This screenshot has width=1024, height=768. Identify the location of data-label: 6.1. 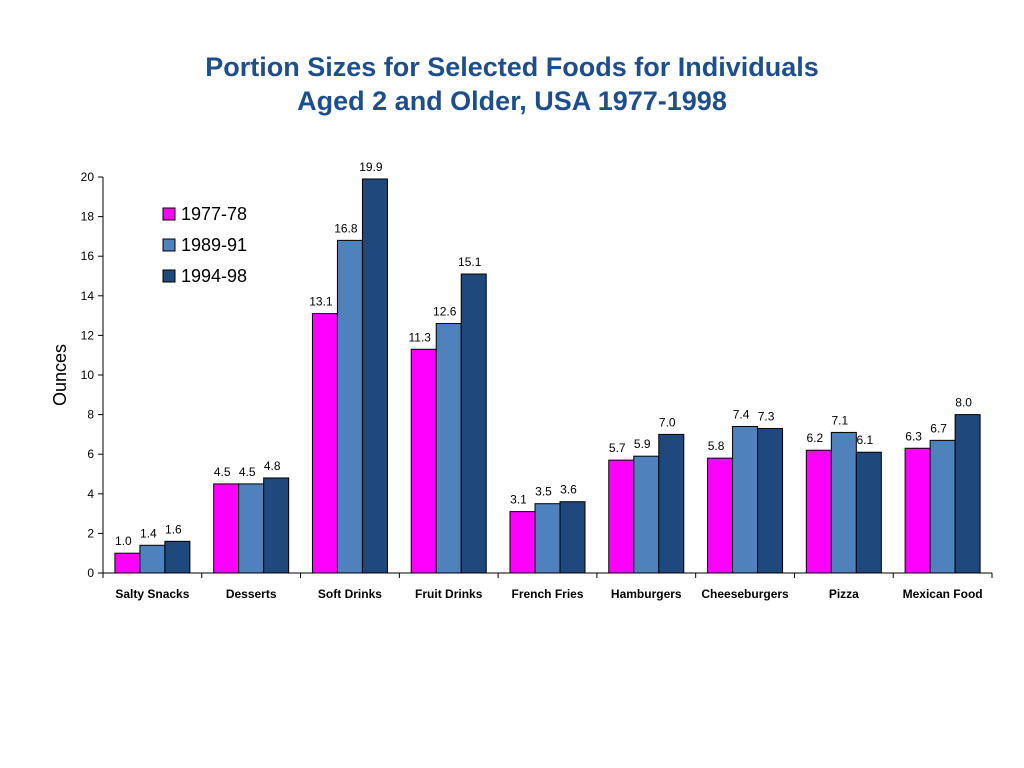
(864, 440).